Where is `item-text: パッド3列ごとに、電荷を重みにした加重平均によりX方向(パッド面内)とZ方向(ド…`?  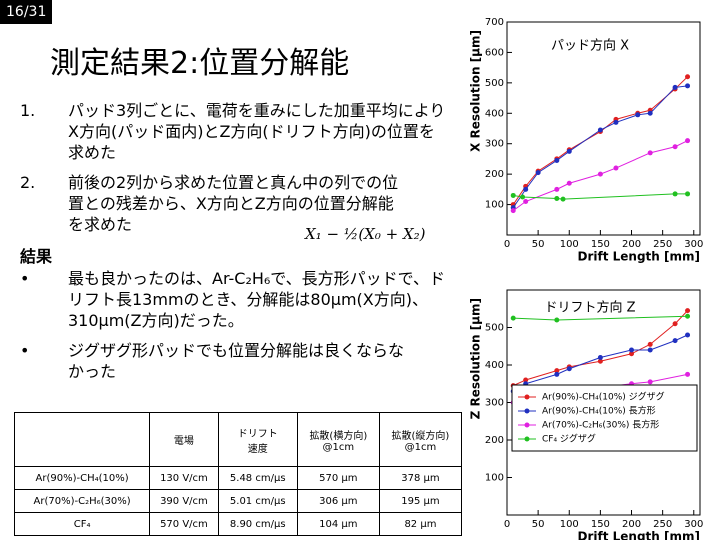
item-text: パッド3列ごとに、電荷を重みにした加重平均によりX方向(パッド面内)とZ方向(ド… is located at coordinates (257, 131).